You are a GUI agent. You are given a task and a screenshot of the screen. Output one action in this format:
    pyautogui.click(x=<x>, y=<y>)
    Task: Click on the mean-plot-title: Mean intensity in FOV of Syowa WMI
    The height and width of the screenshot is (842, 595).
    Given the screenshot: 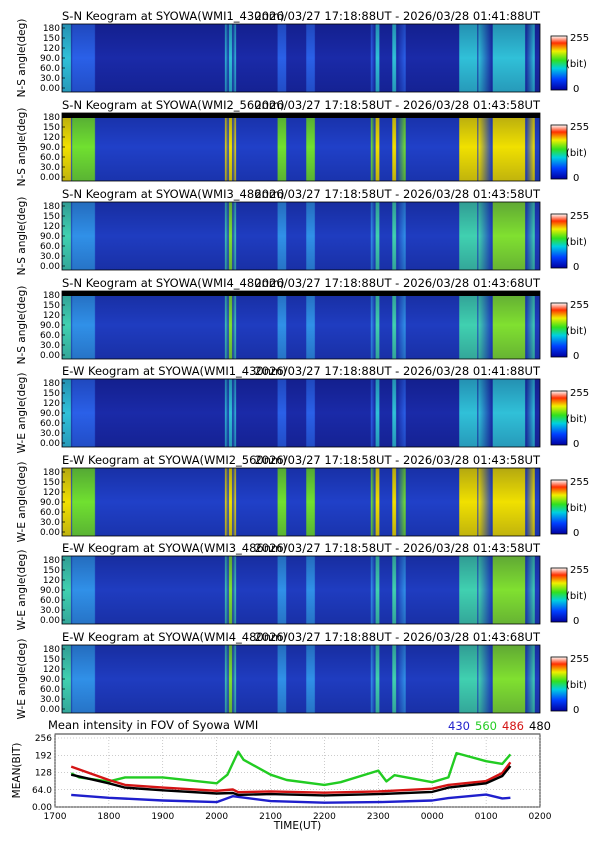 What is the action you would take?
    pyautogui.click(x=153, y=725)
    